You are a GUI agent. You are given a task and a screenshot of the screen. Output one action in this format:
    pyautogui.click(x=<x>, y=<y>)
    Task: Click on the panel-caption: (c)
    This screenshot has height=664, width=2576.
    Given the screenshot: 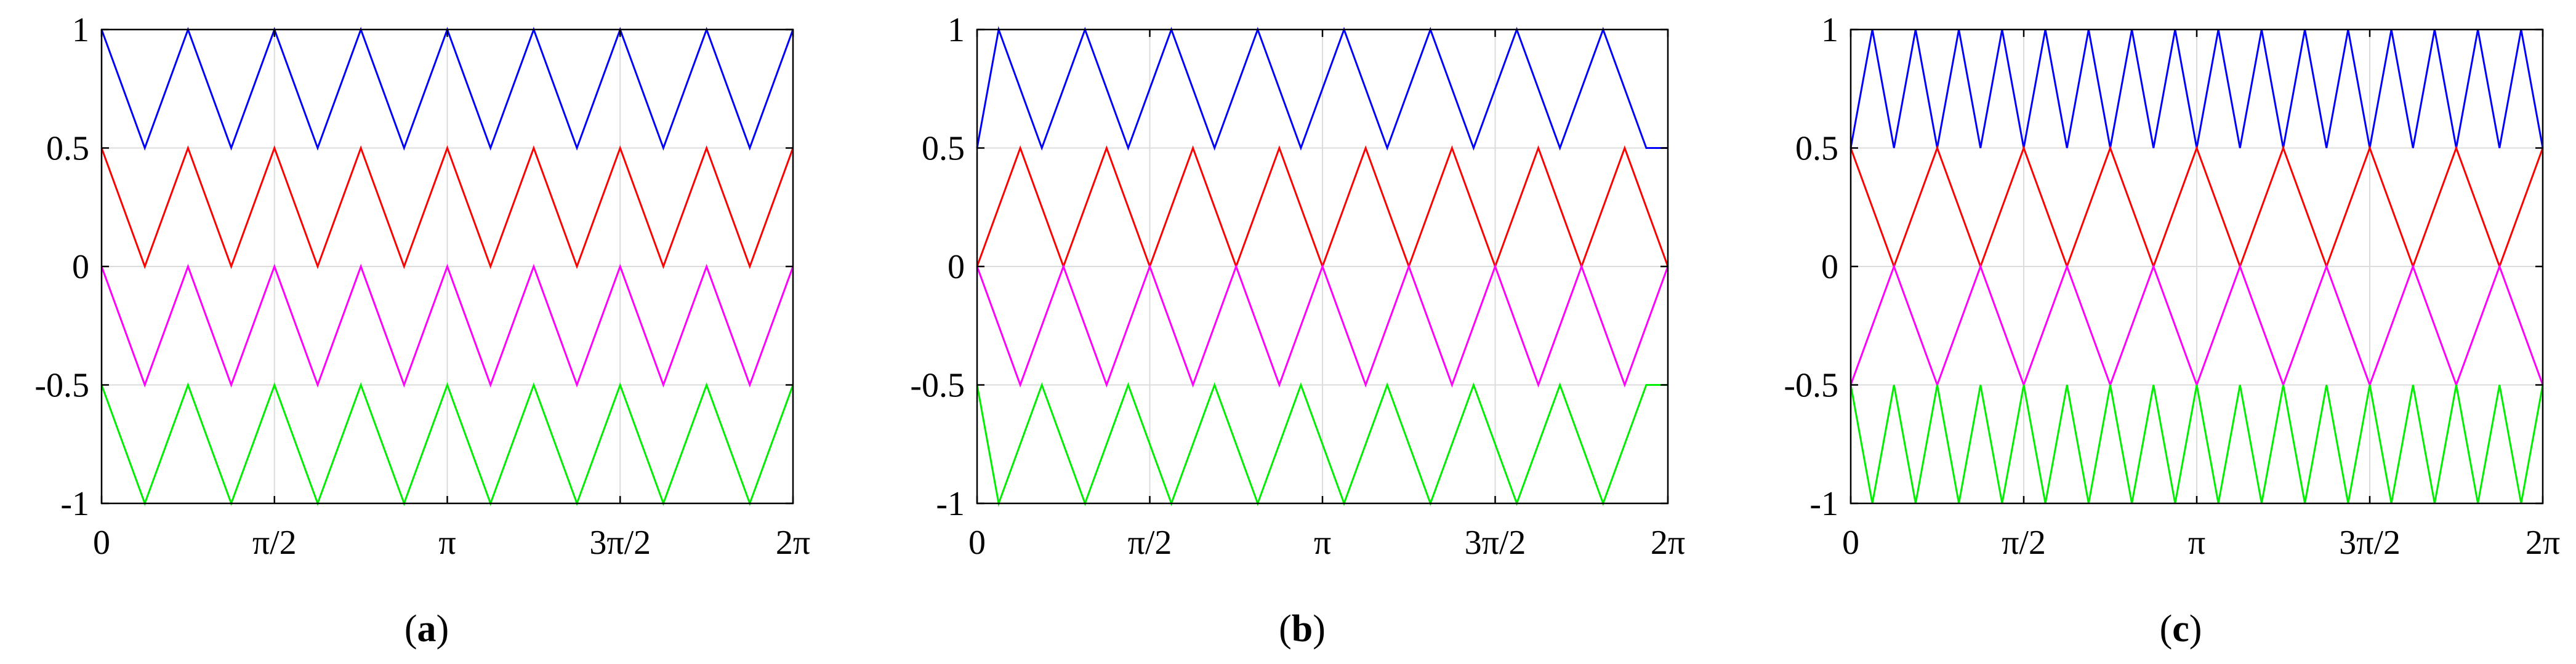 What is the action you would take?
    pyautogui.click(x=2181, y=629)
    